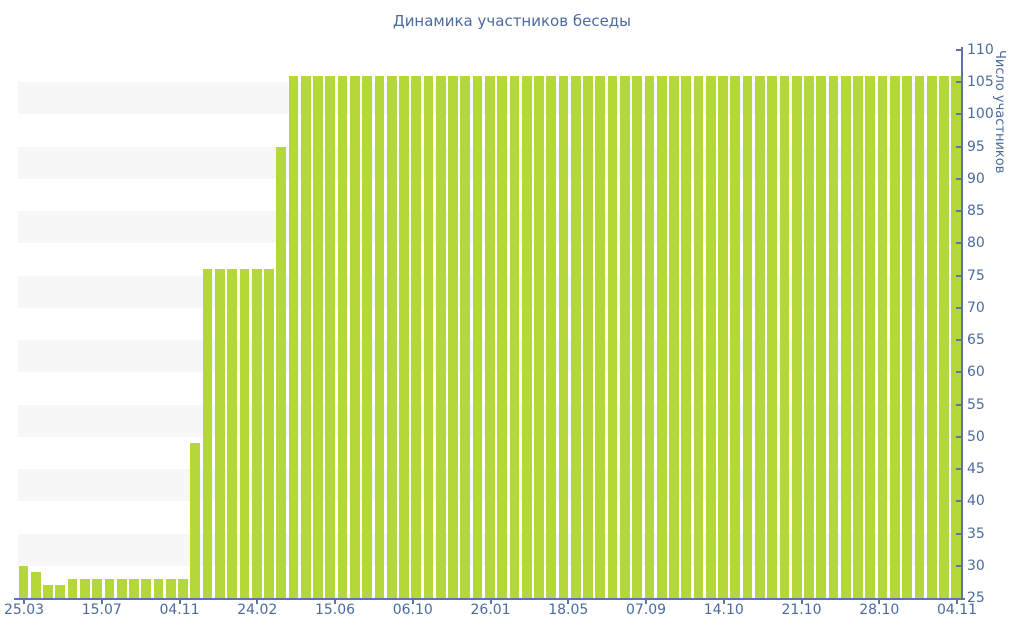 The height and width of the screenshot is (640, 1024). I want to click on y-tick-label: 45, so click(976, 469).